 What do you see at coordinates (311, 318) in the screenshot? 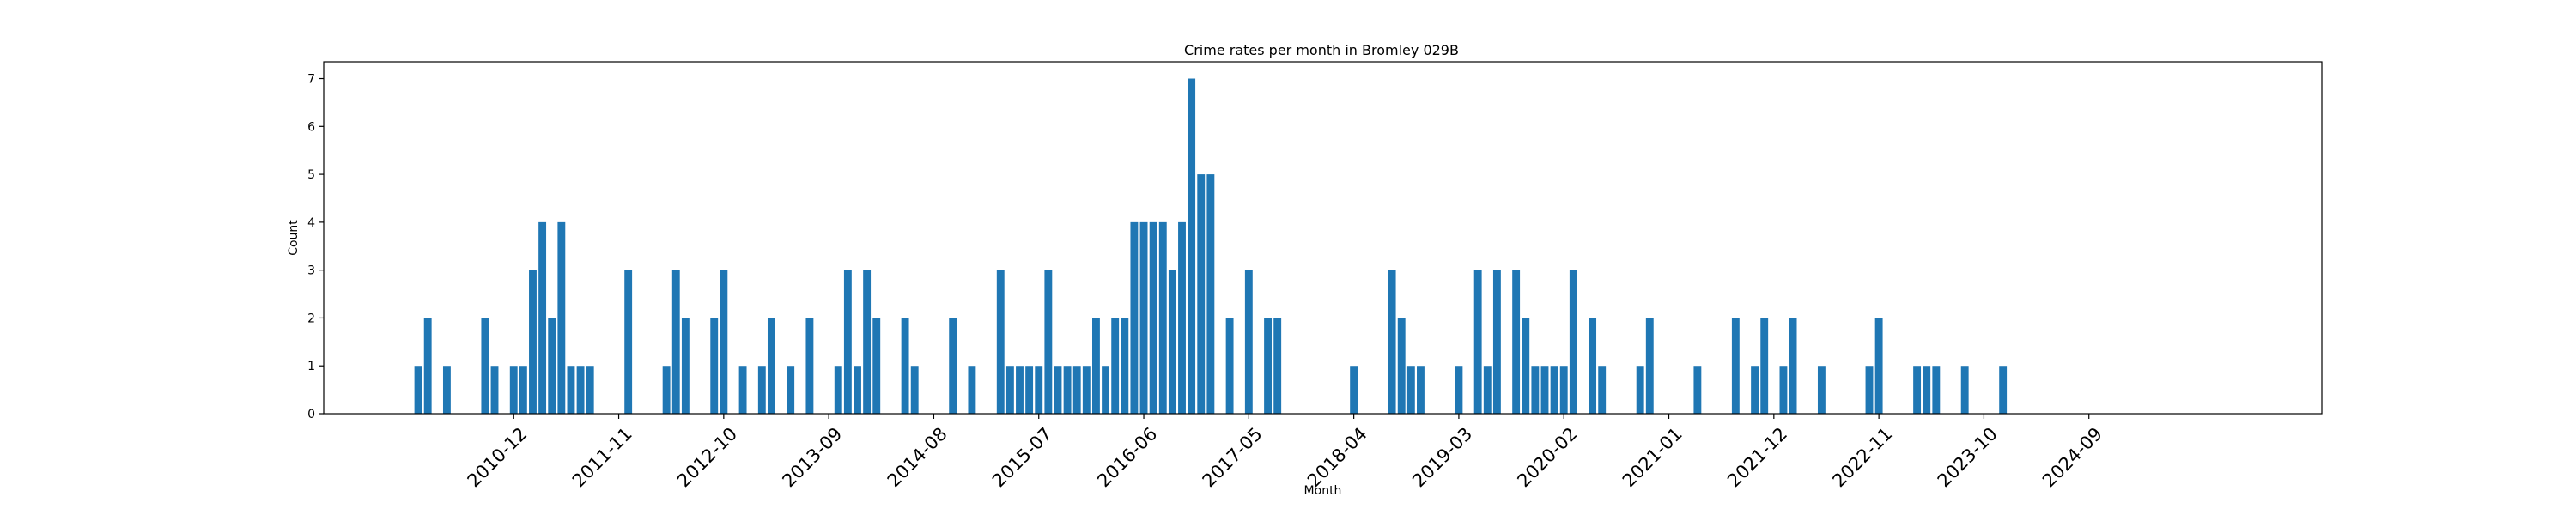
I see `y-tick-label: 2` at bounding box center [311, 318].